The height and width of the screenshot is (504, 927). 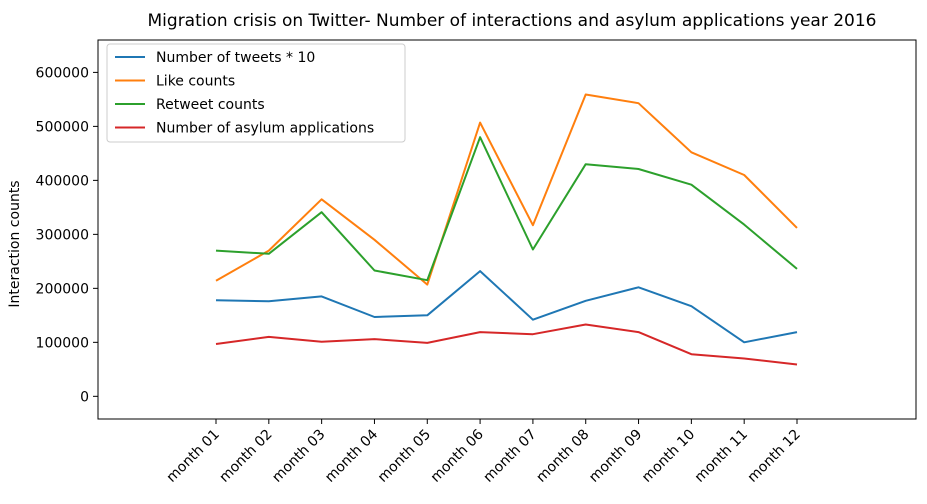 What do you see at coordinates (62, 127) in the screenshot?
I see `y-tick-label: 500000` at bounding box center [62, 127].